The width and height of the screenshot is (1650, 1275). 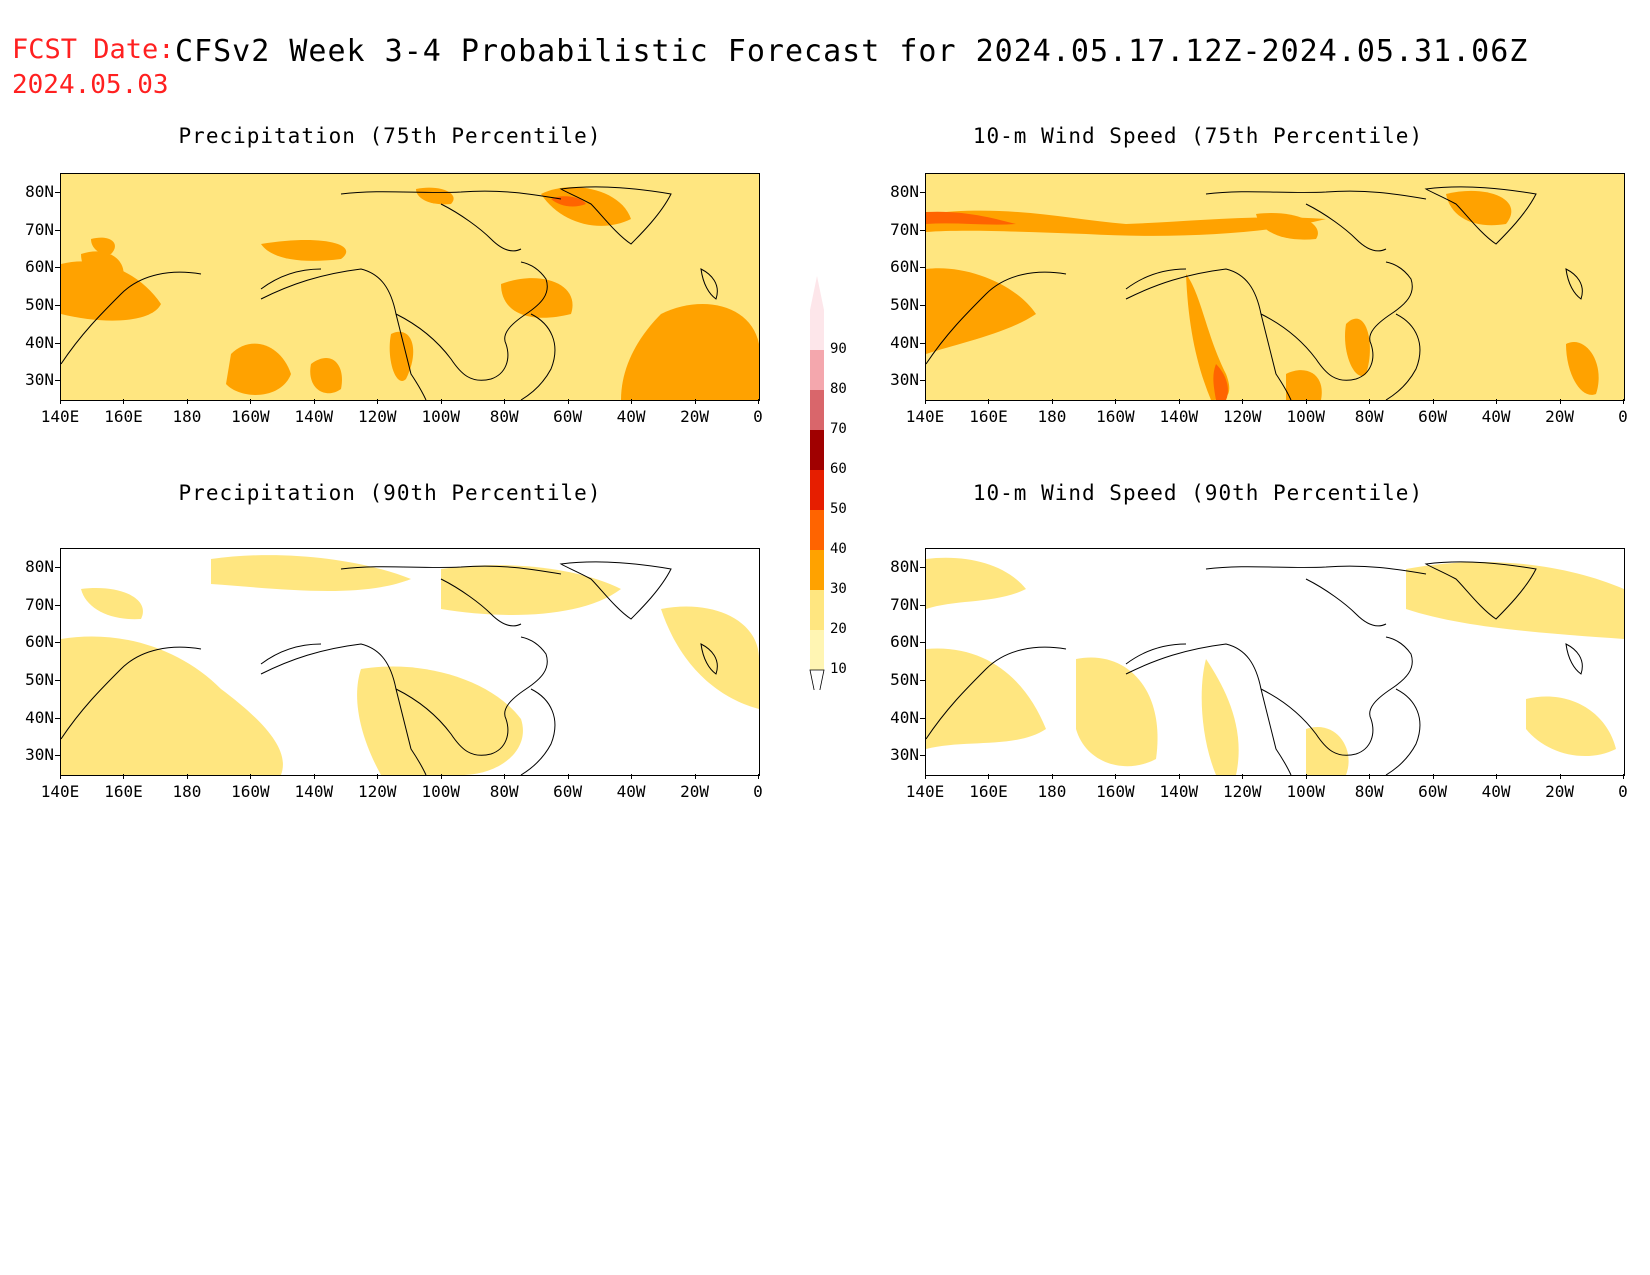 What do you see at coordinates (1496, 416) in the screenshot?
I see `lon-tick-label: 40W` at bounding box center [1496, 416].